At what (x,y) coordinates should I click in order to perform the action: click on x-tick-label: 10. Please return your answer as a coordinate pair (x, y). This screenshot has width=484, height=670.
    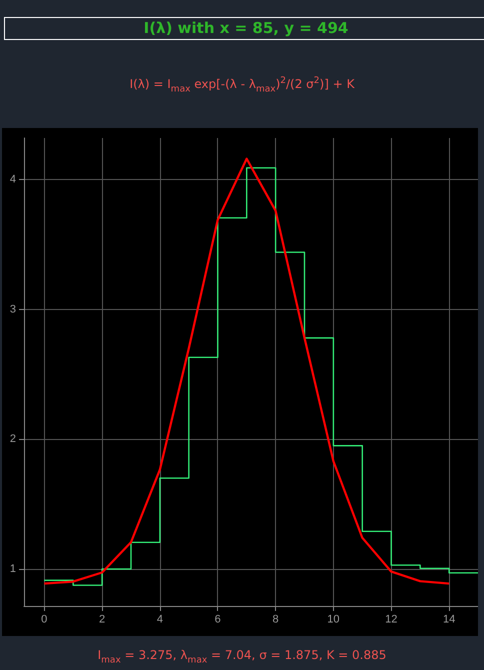
    Looking at the image, I should click on (333, 620).